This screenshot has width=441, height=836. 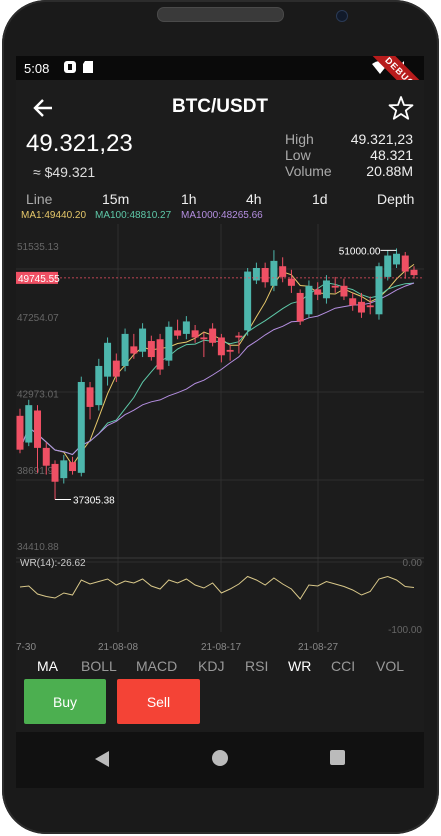 I want to click on current-price-tag, so click(x=37, y=277).